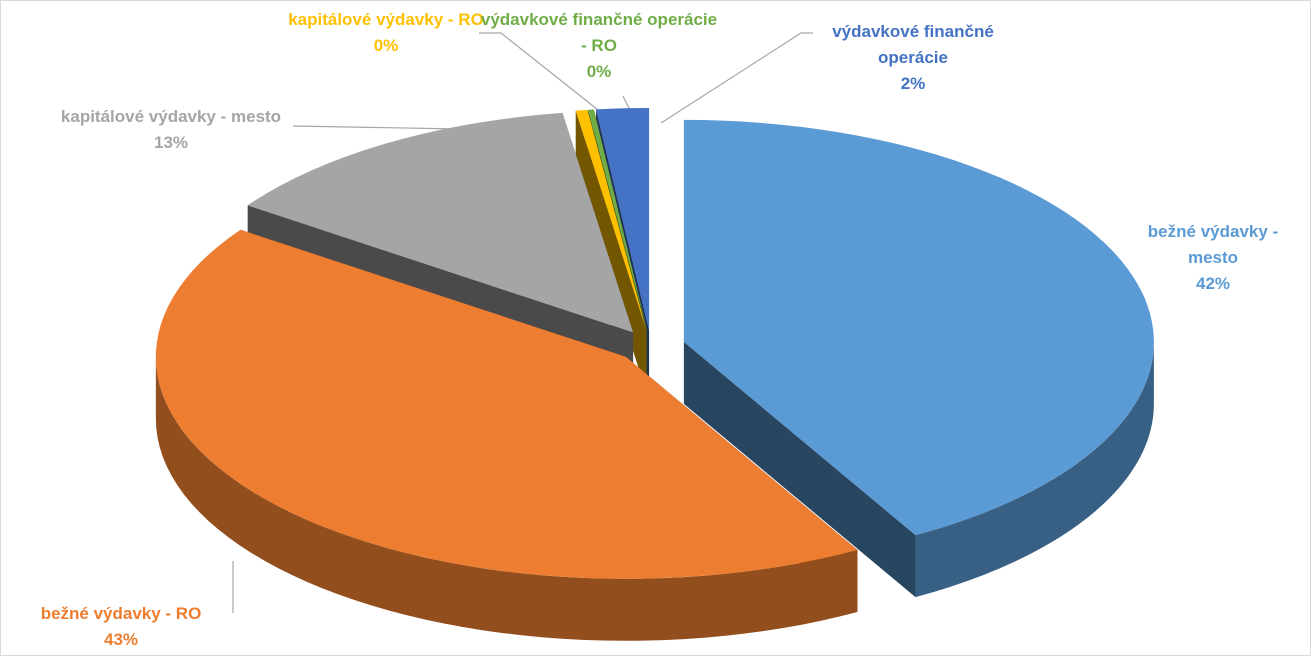 This screenshot has height=656, width=1311. What do you see at coordinates (913, 44) in the screenshot?
I see `label-name: výdavkové finančné operácie` at bounding box center [913, 44].